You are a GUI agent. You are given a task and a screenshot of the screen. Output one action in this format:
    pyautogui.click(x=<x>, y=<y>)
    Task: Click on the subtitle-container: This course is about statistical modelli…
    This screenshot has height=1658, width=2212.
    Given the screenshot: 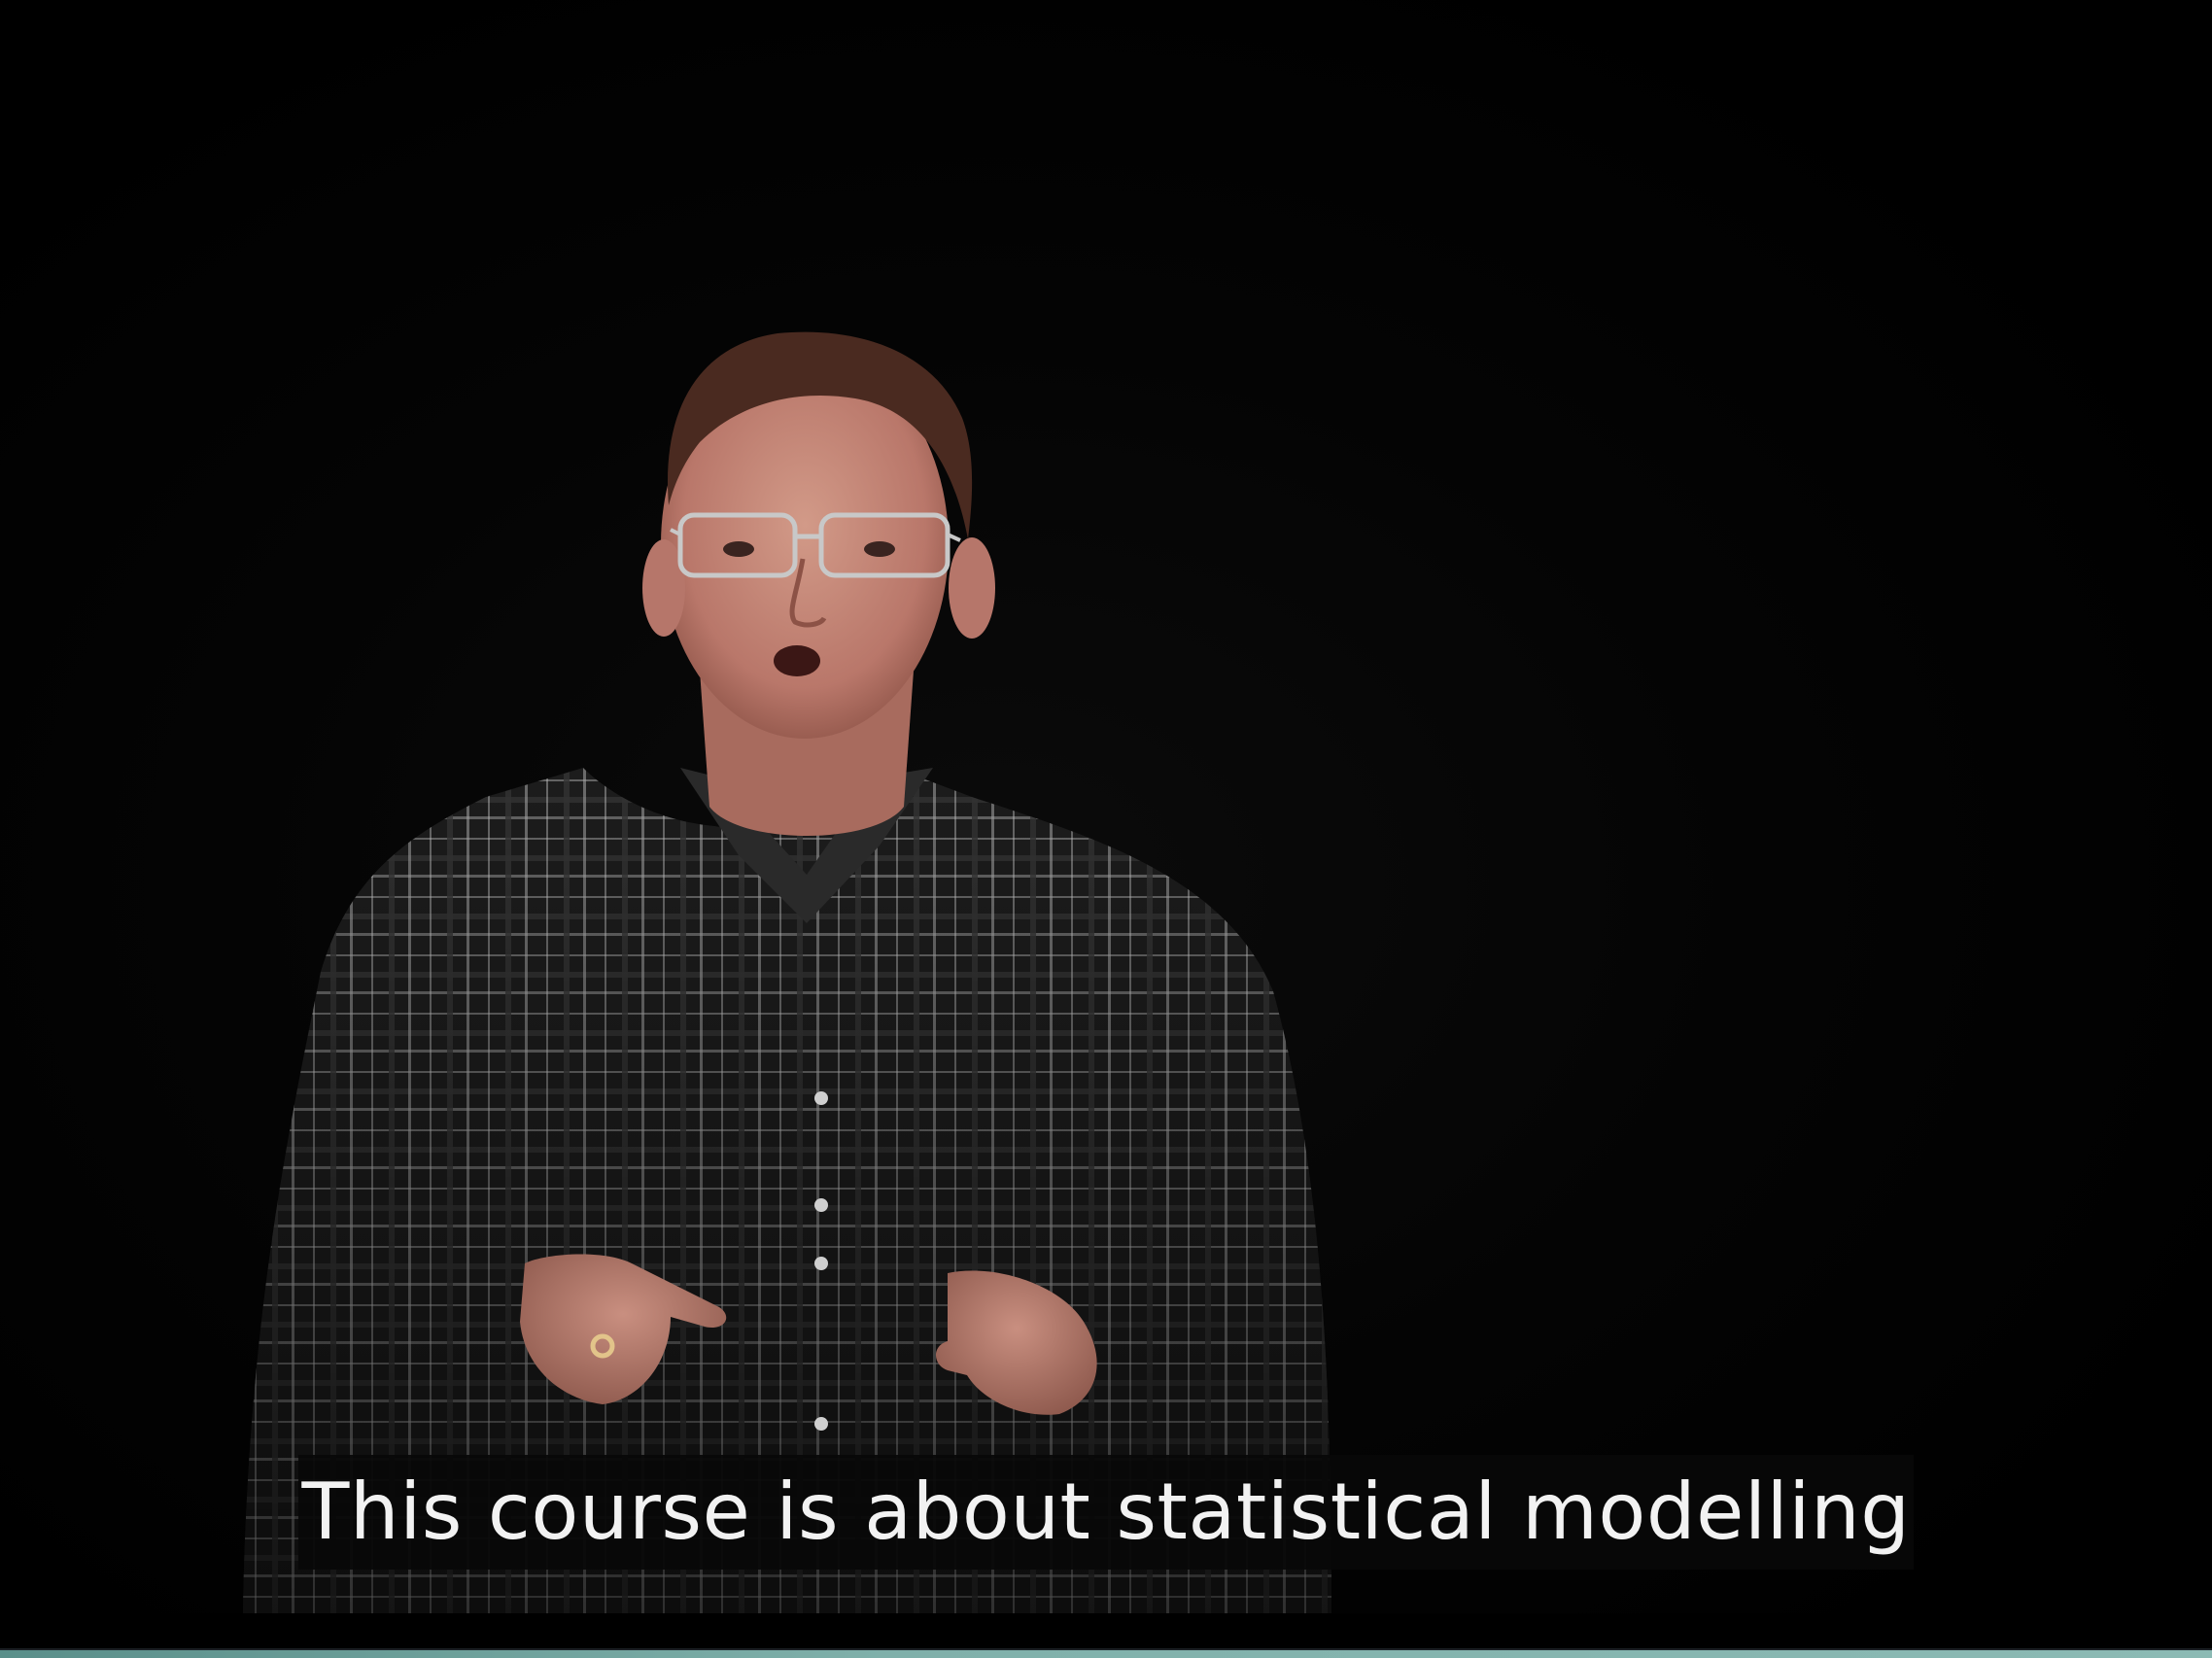 What is the action you would take?
    pyautogui.click(x=1106, y=1513)
    